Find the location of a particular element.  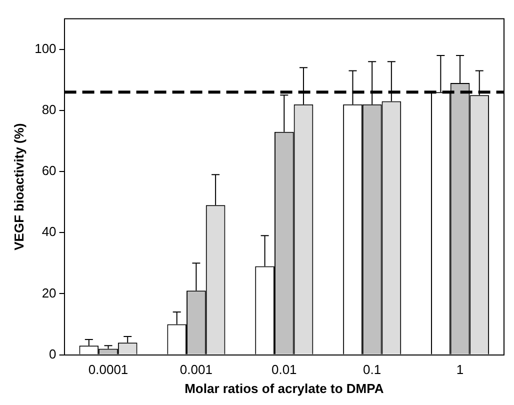

x-tick-label: 0.1 is located at coordinates (372, 370).